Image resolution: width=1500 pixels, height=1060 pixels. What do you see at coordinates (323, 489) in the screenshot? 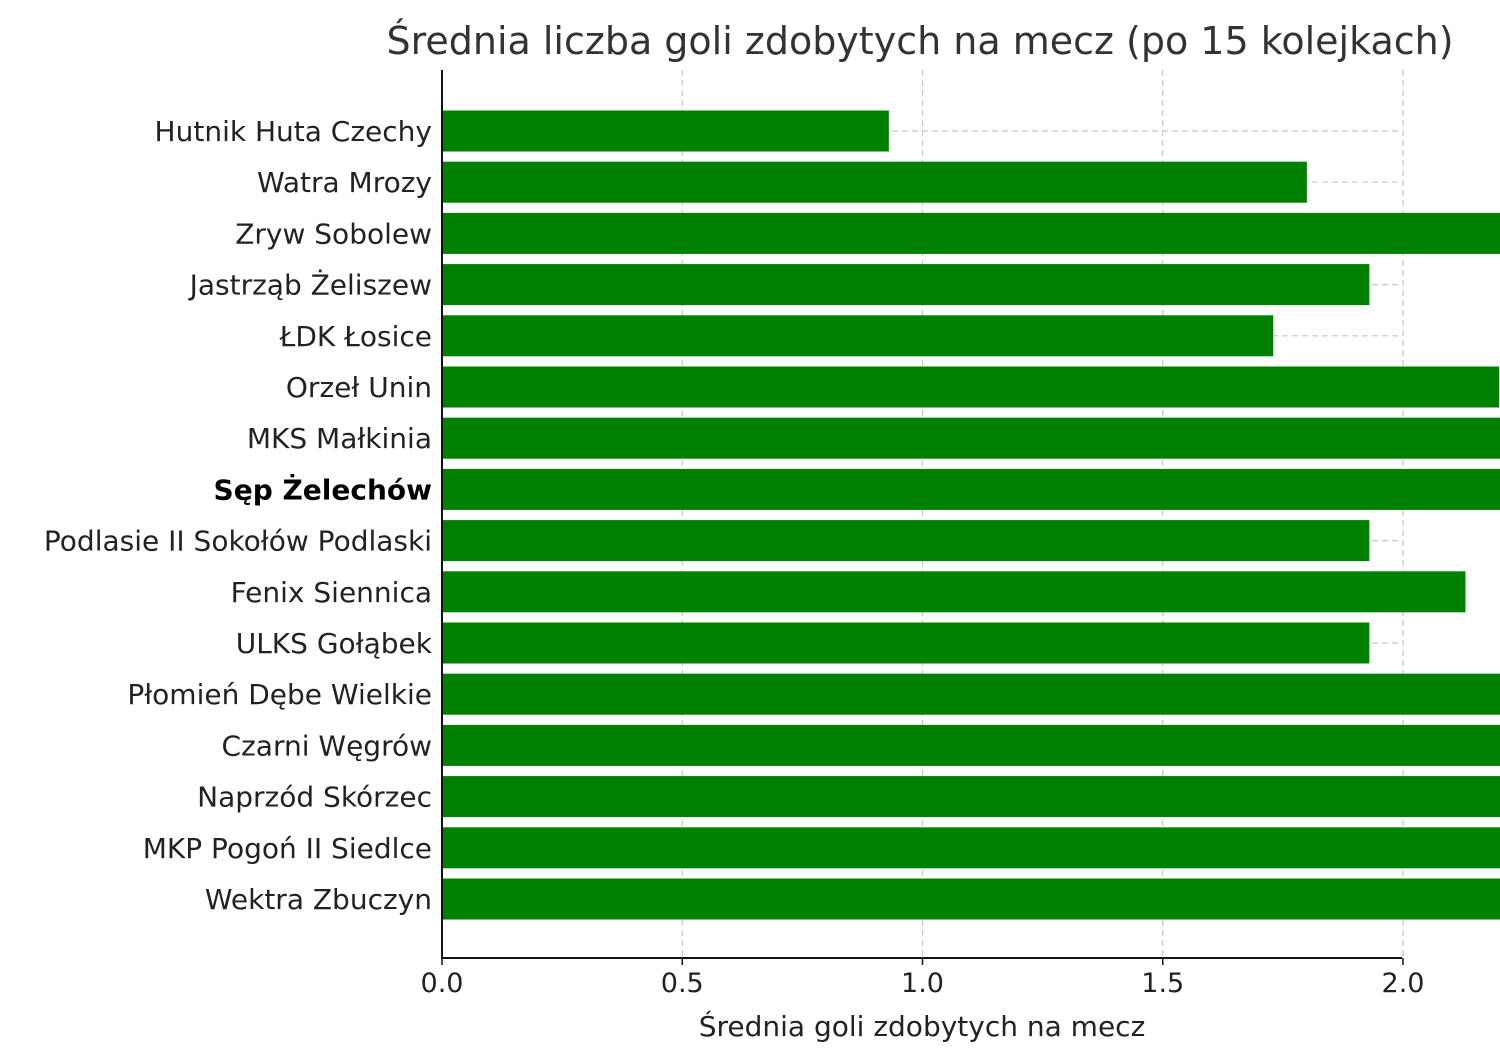
I see `y-tick-label: Sęp Żelechów` at bounding box center [323, 489].